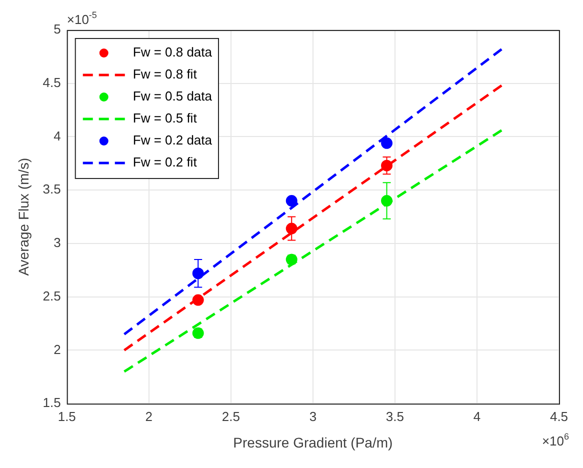 The image size is (583, 468). I want to click on legend-label: Fw = 0.2 data, so click(172, 140).